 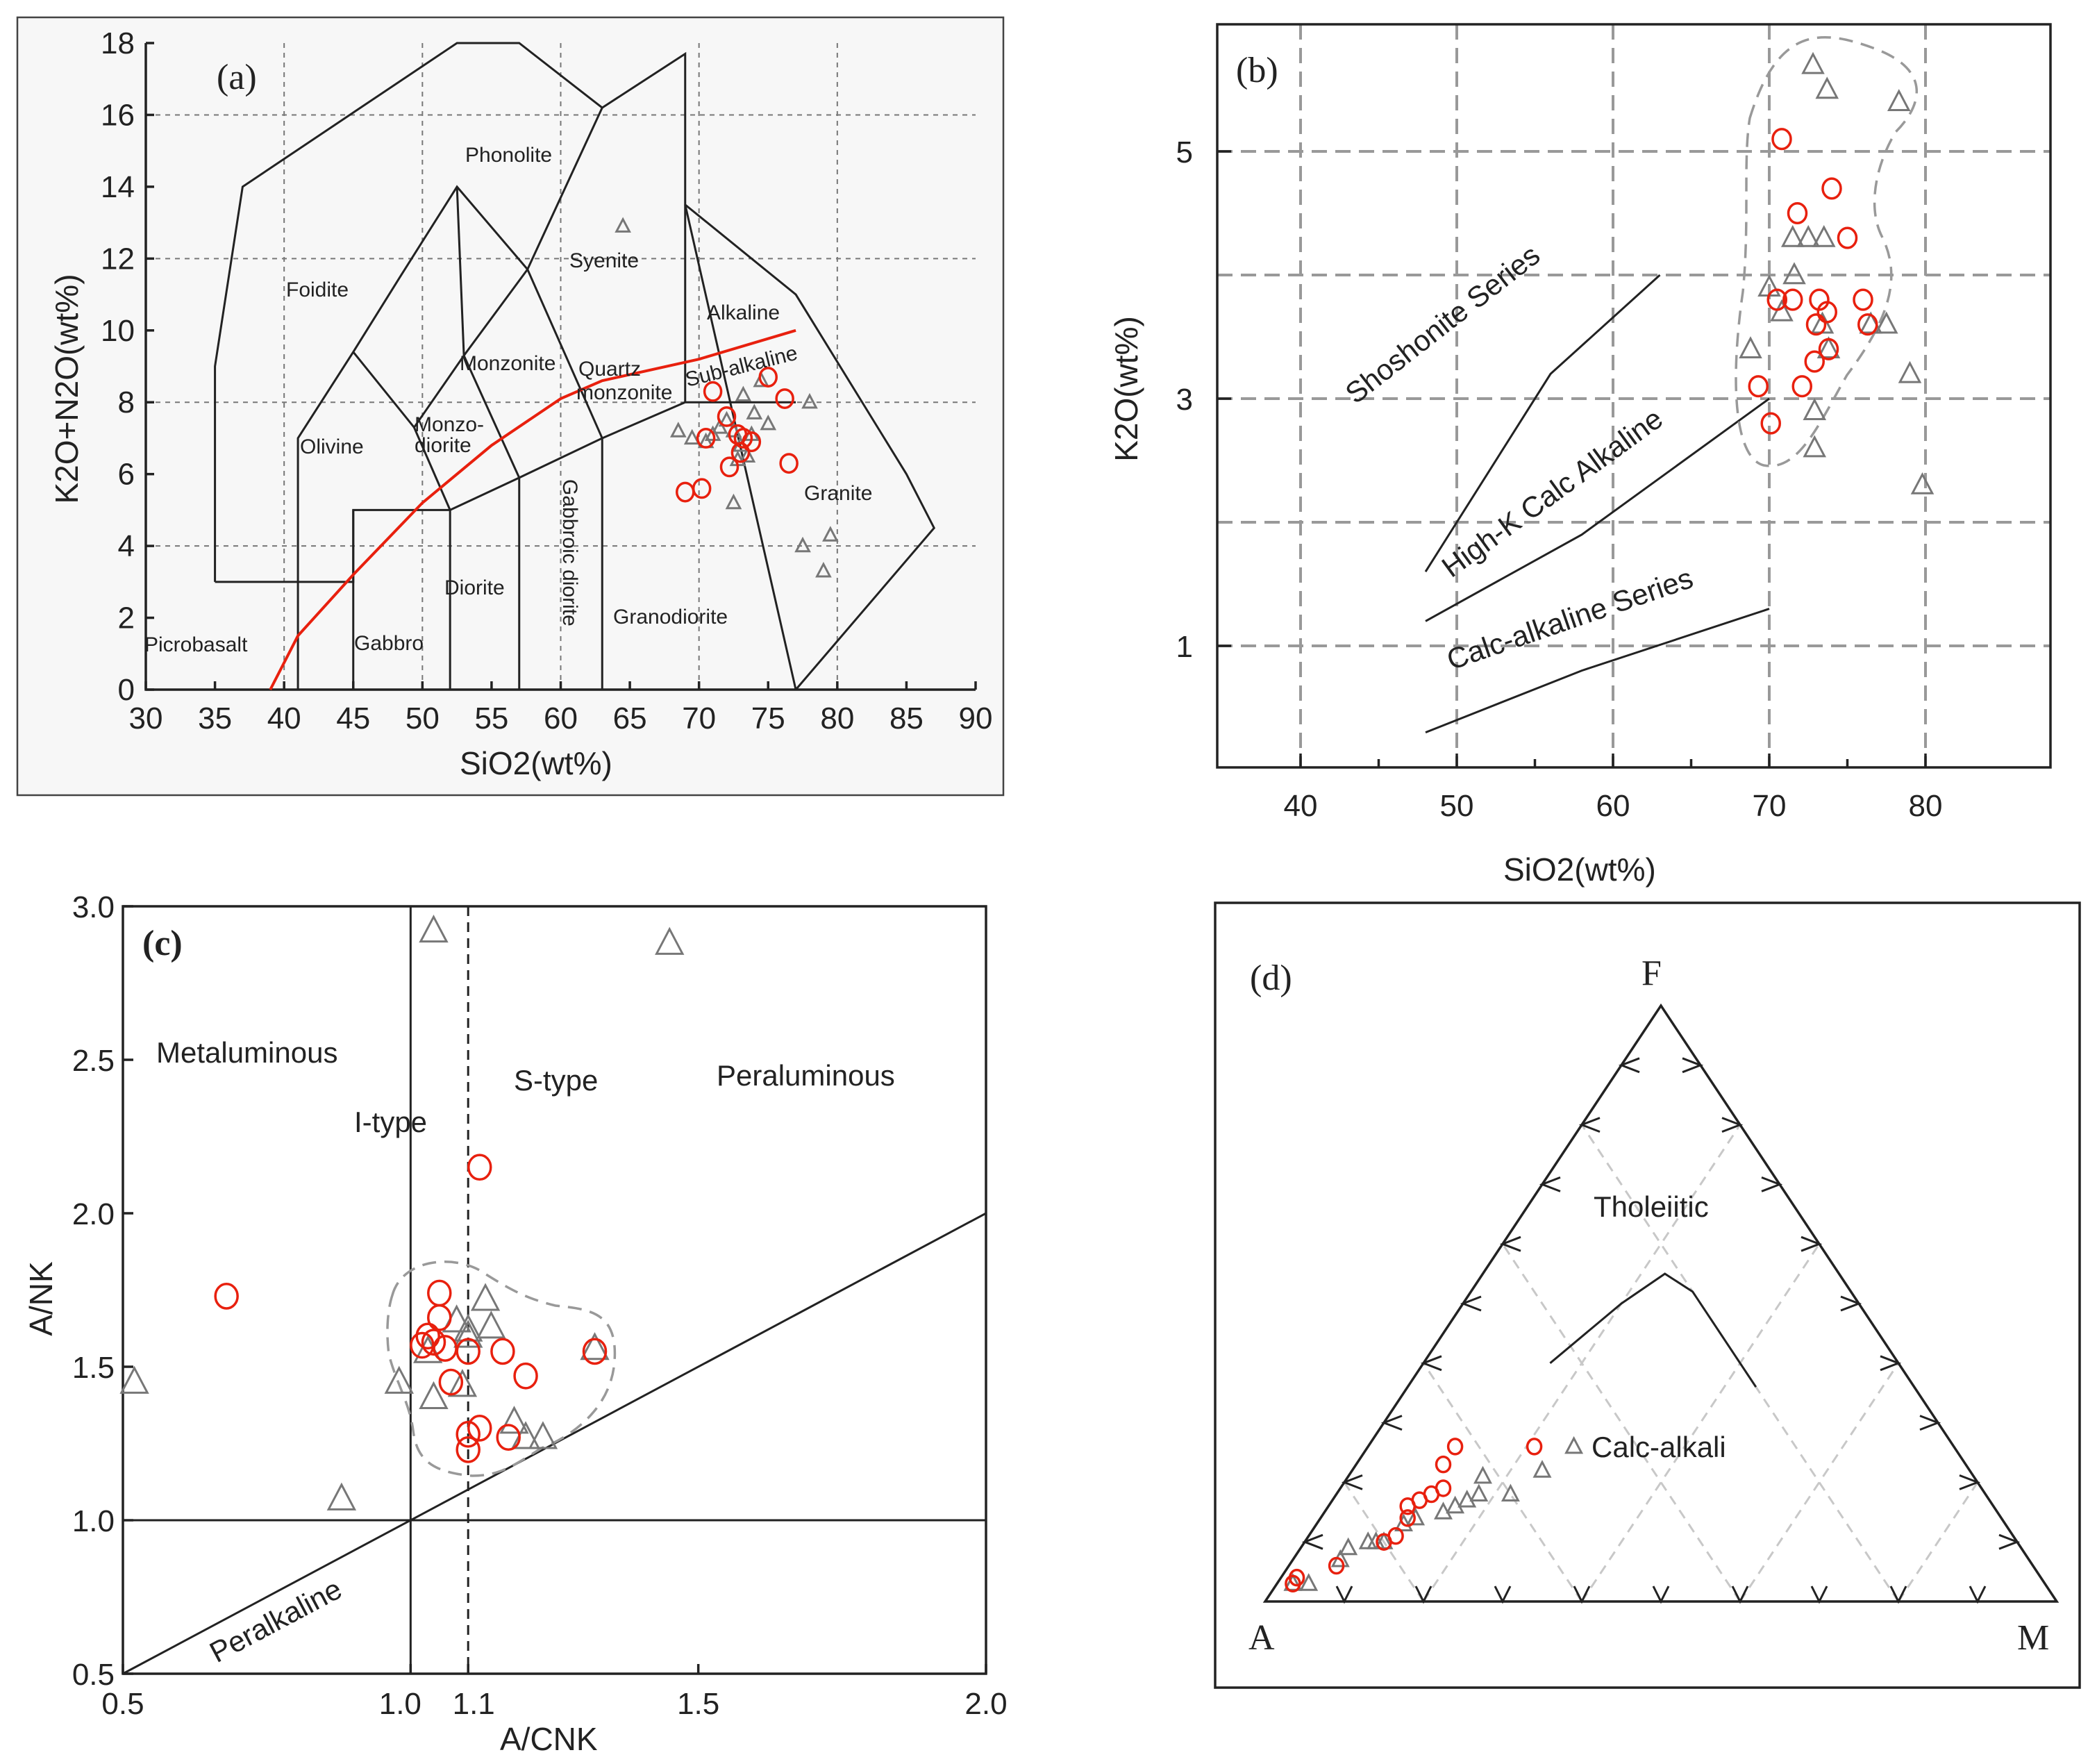 I want to click on panel-c-data-points, so click(x=402, y=1212).